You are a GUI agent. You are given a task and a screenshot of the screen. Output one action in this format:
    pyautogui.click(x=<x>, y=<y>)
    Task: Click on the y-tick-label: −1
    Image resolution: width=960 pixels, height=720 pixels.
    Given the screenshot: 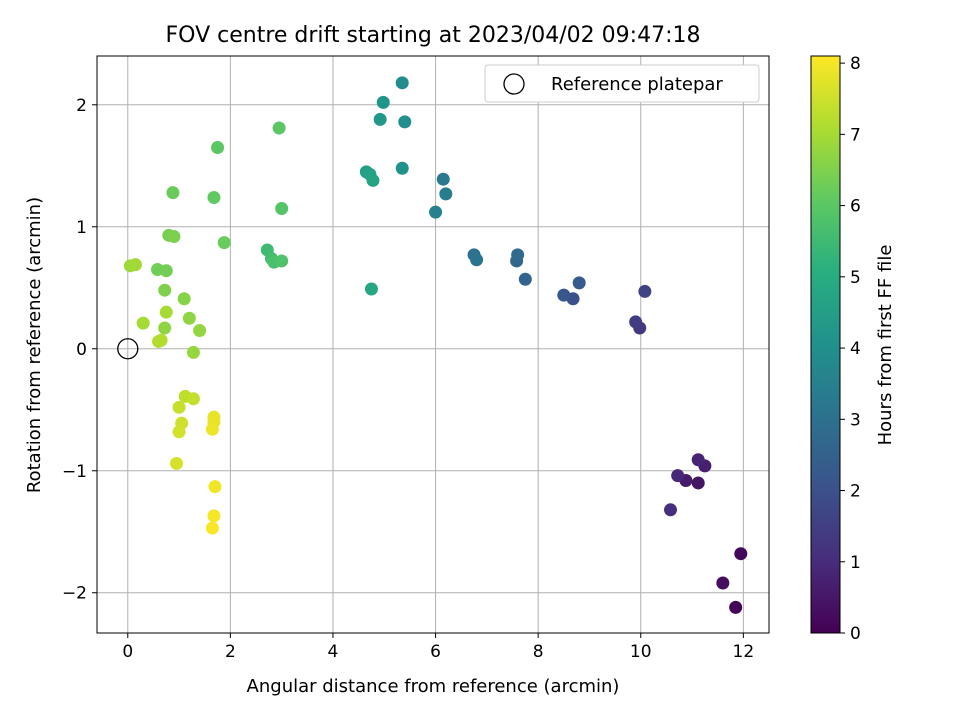 What is the action you would take?
    pyautogui.click(x=74, y=472)
    